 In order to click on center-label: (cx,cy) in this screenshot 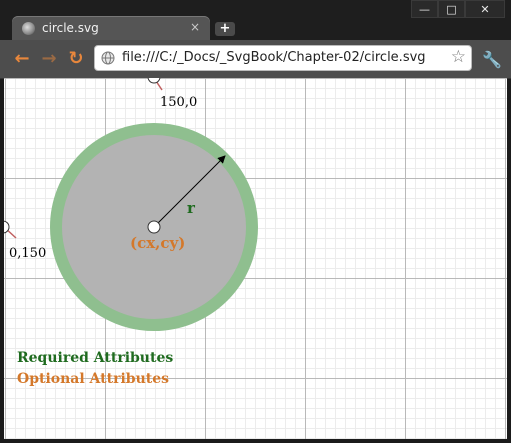, I will do `click(157, 243)`.